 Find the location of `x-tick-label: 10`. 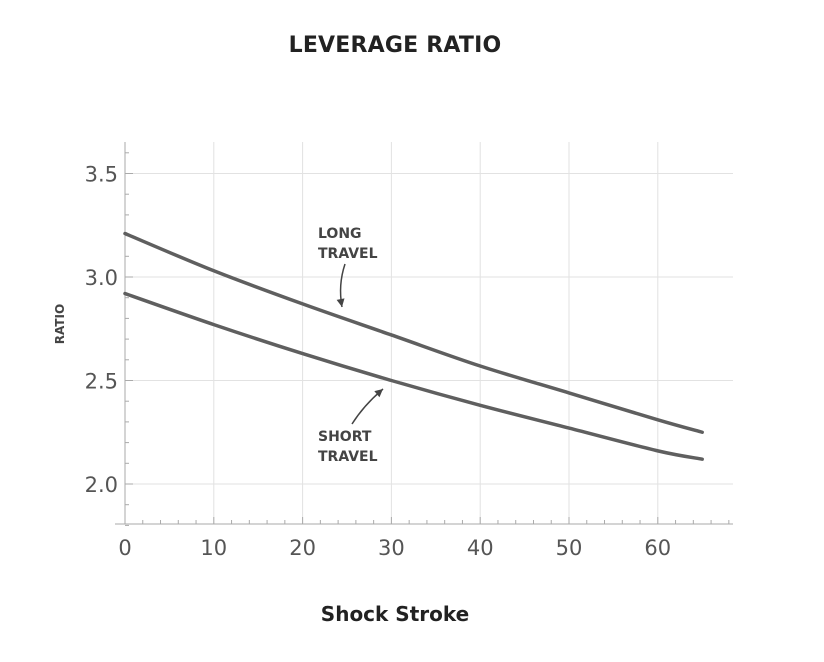

x-tick-label: 10 is located at coordinates (213, 548).